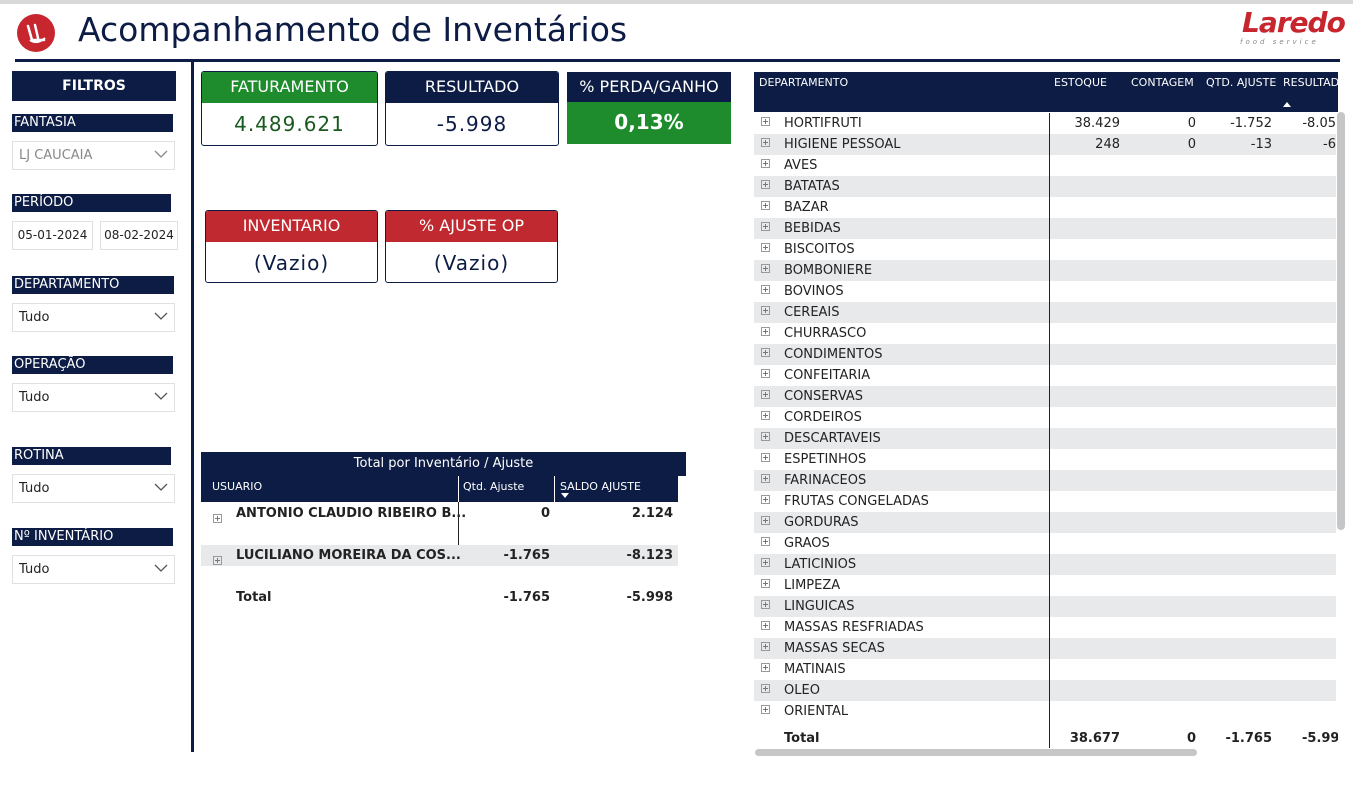 This screenshot has width=1353, height=785. Describe the element at coordinates (976, 752) in the screenshot. I see `horizontal-scrollbar` at that location.